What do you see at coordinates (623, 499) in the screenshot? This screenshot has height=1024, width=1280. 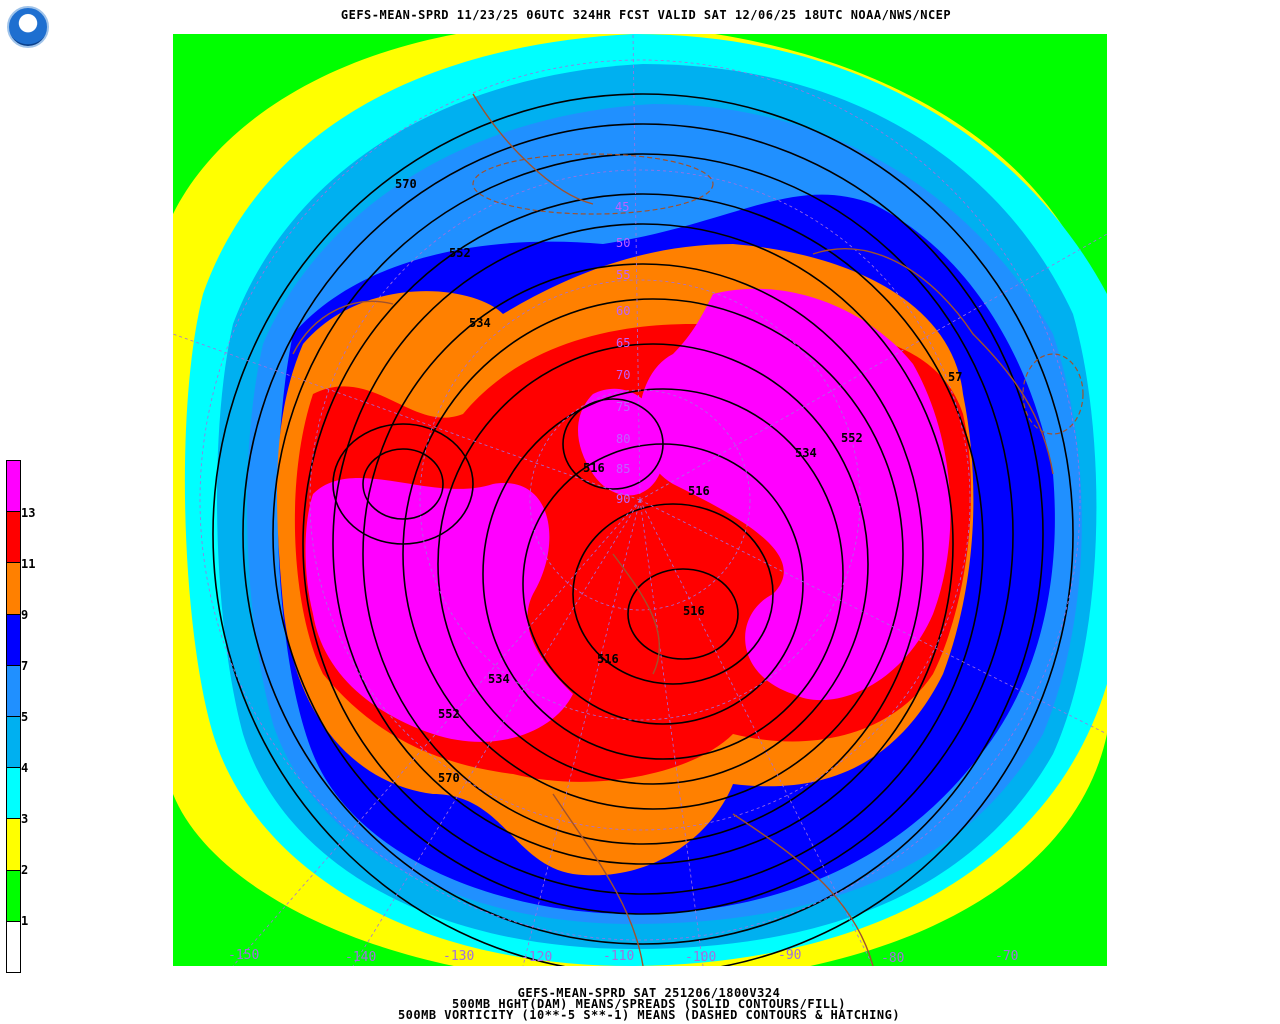 I see `latitude-label: 90` at bounding box center [623, 499].